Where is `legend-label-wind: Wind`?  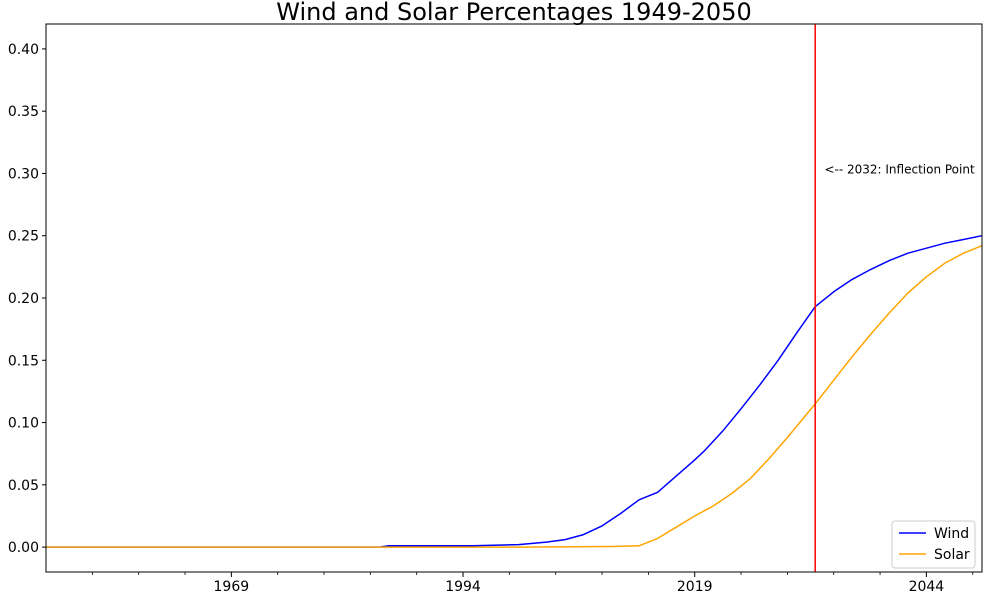
legend-label-wind: Wind is located at coordinates (951, 534).